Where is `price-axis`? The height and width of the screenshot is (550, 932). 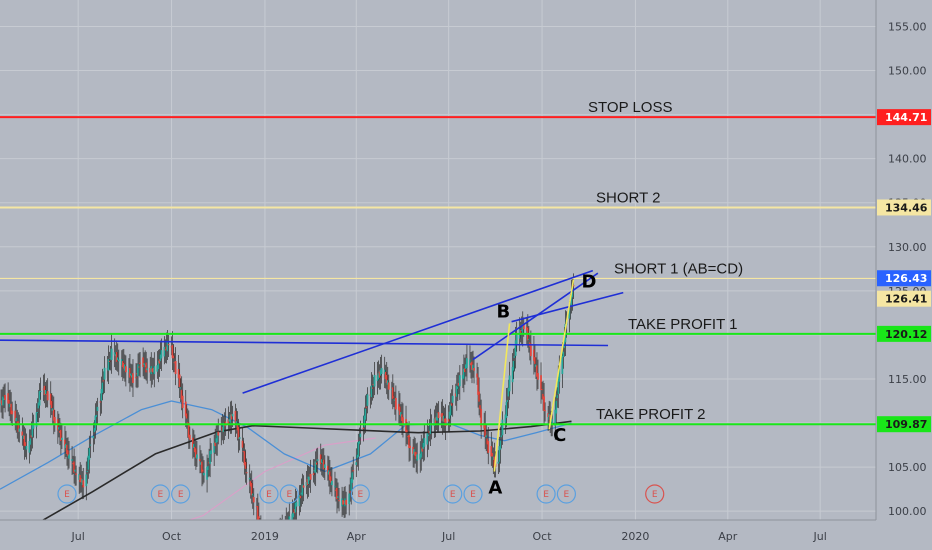 price-axis is located at coordinates (904, 260).